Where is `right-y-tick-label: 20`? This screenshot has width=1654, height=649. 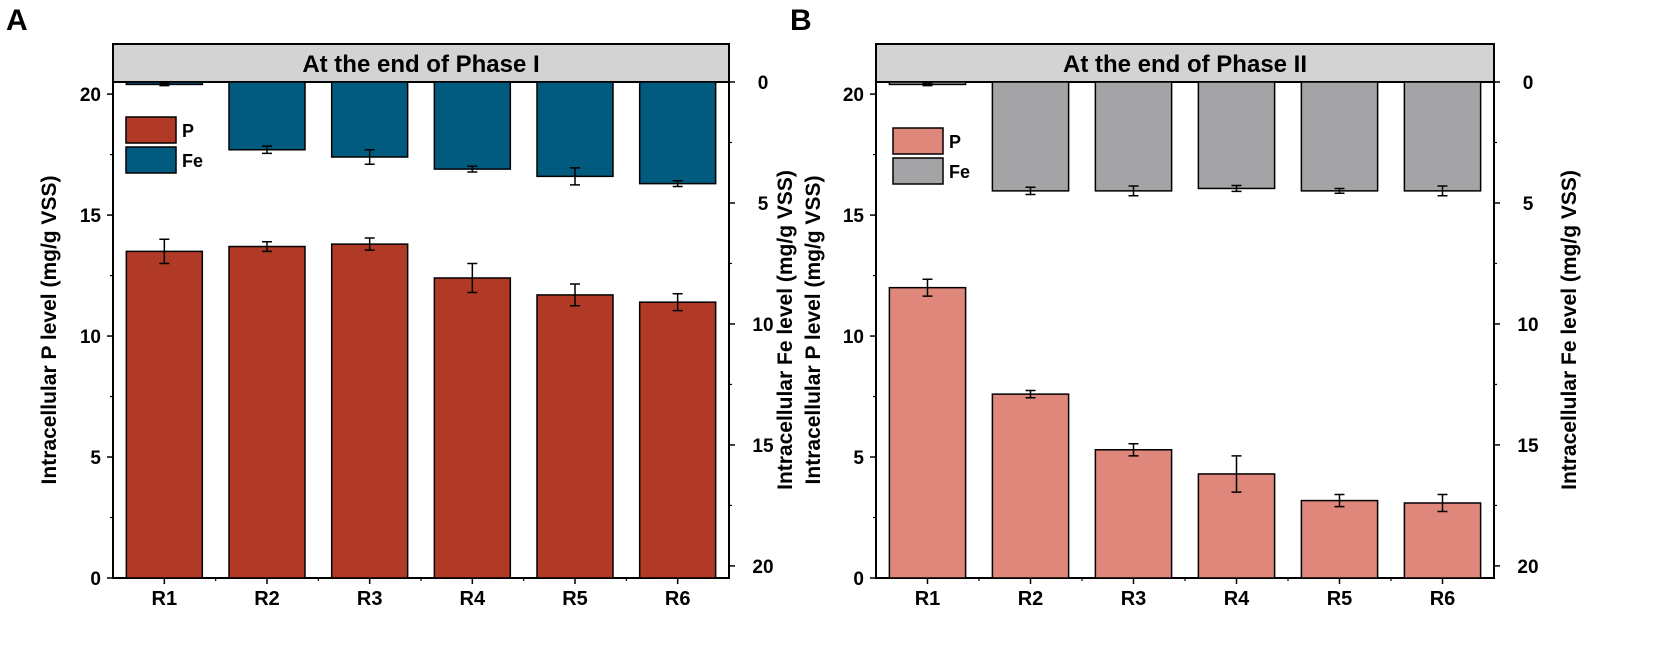
right-y-tick-label: 20 is located at coordinates (1527, 567).